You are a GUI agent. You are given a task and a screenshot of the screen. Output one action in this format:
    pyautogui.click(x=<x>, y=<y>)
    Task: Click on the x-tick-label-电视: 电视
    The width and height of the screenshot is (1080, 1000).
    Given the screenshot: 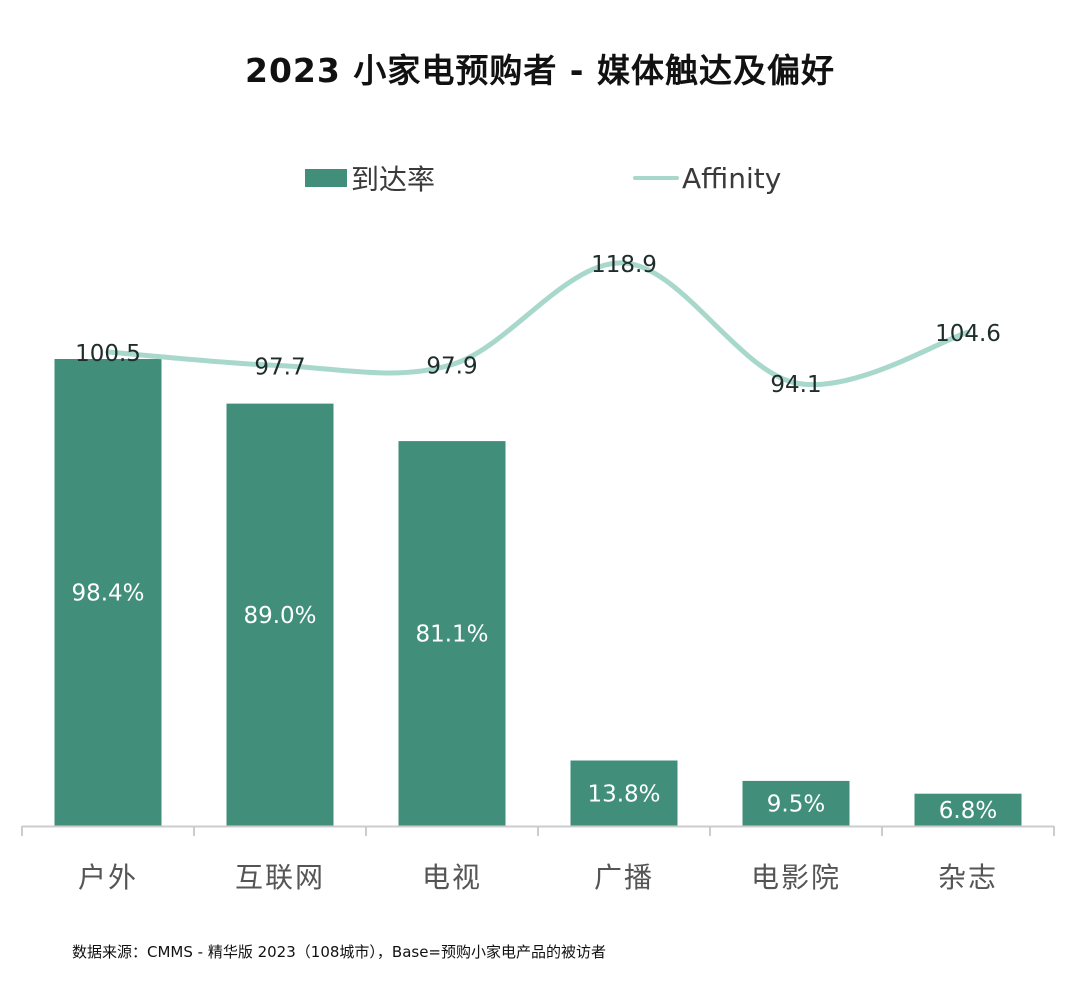 What is the action you would take?
    pyautogui.click(x=452, y=877)
    